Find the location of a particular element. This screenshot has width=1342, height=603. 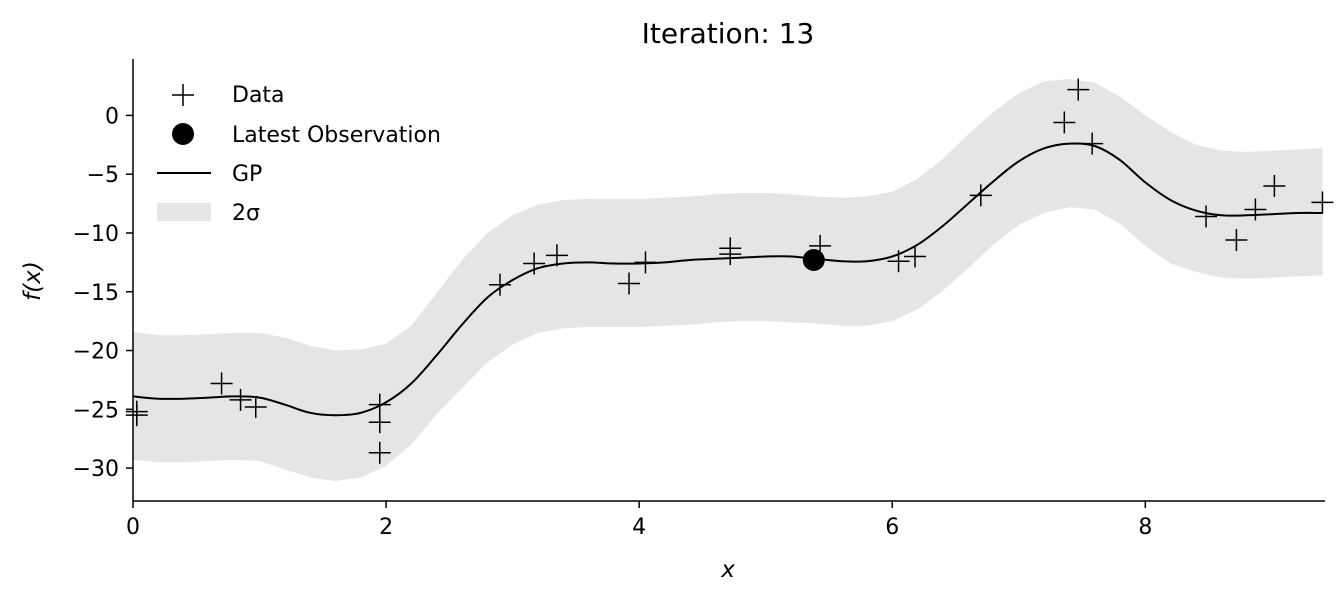

x-tick-label: 4 is located at coordinates (639, 527).